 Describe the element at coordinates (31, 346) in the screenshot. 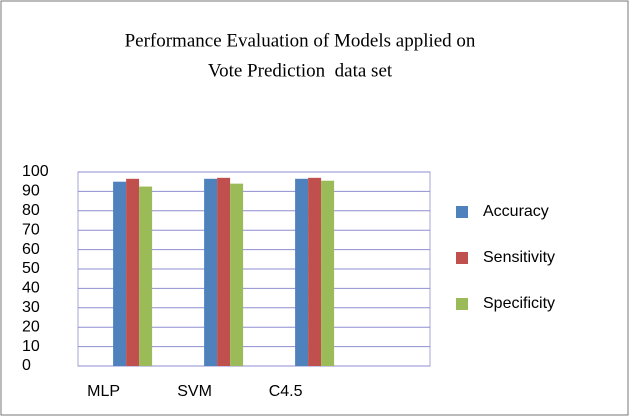

I see `y-tick-label: 10` at that location.